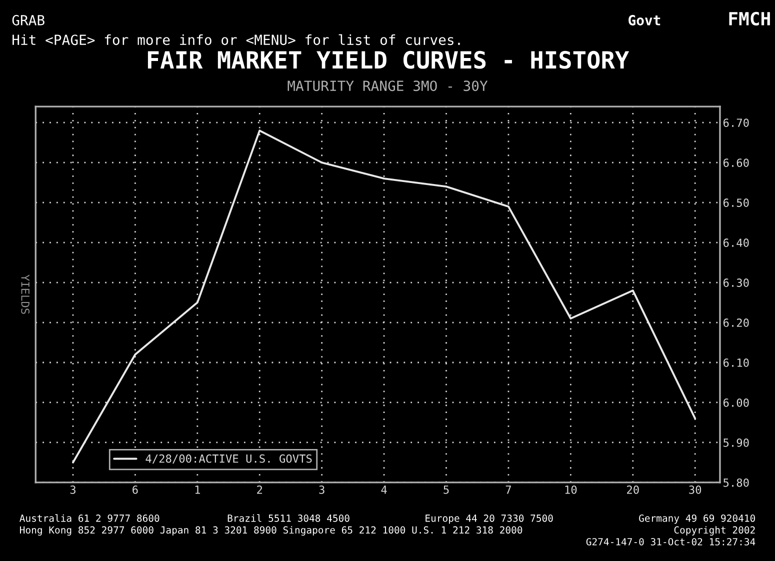 This screenshot has width=775, height=561. What do you see at coordinates (736, 162) in the screenshot?
I see `y-tick-label: 6.60` at bounding box center [736, 162].